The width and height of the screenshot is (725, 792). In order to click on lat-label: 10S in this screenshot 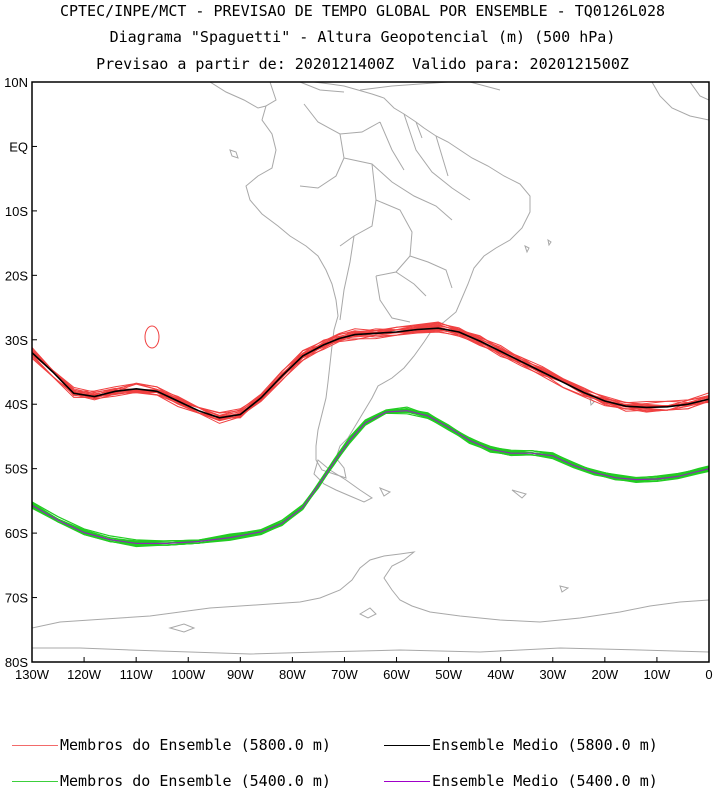, I will do `click(16, 211)`.